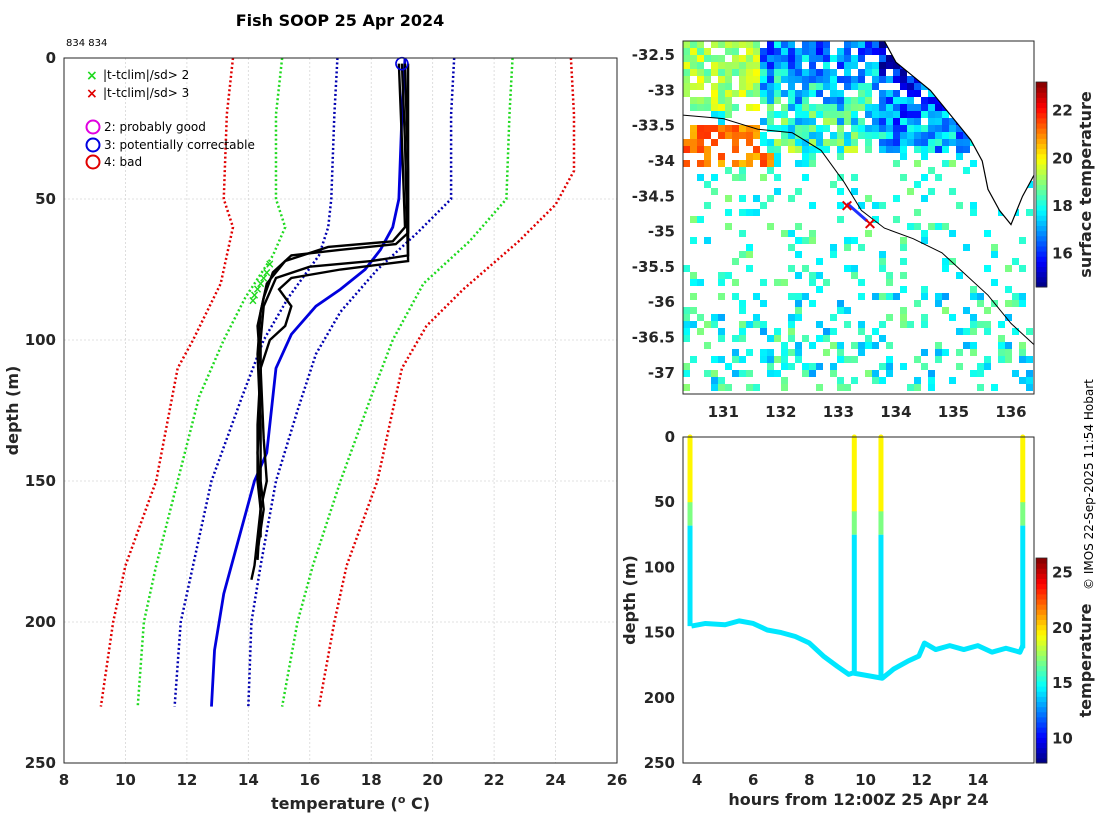 Image resolution: width=1100 pixels, height=820 pixels. What do you see at coordinates (753, 780) in the screenshot?
I see `ts-x-tick-label: 6` at bounding box center [753, 780].